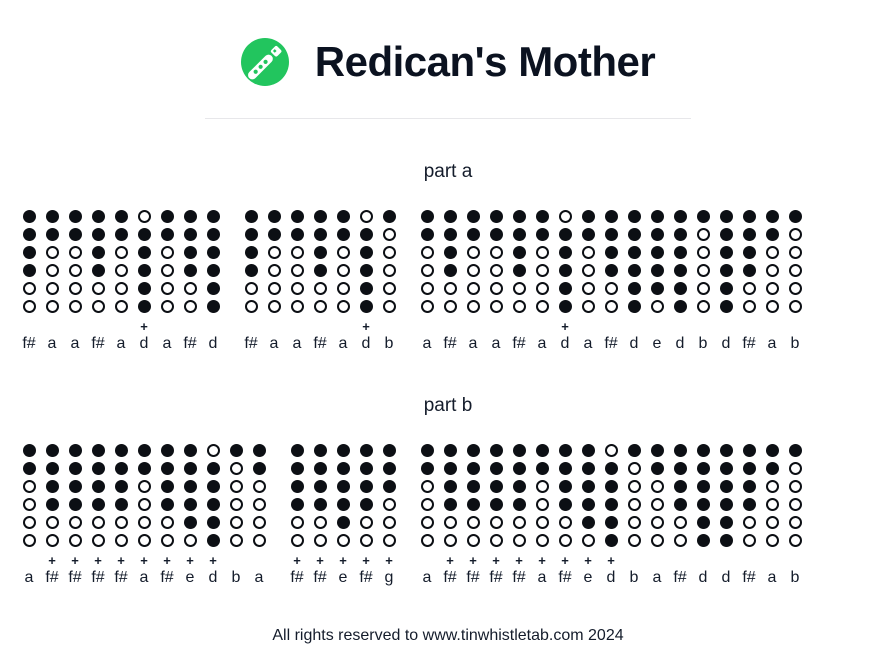 The image size is (896, 657). What do you see at coordinates (366, 281) in the screenshot?
I see `note-column: + d` at bounding box center [366, 281].